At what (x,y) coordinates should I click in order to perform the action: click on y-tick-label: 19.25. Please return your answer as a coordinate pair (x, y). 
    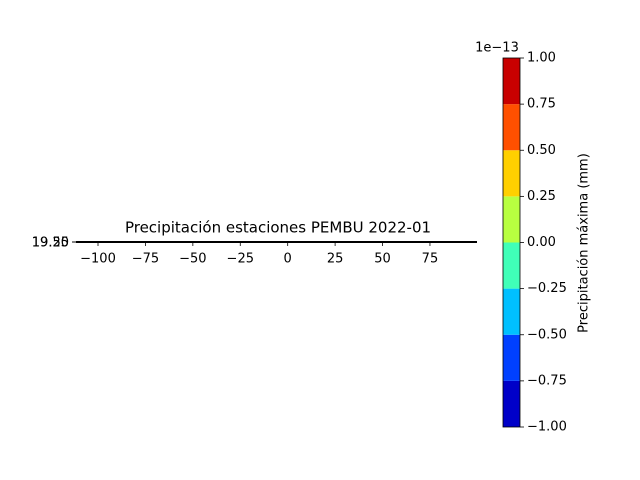
    Looking at the image, I should click on (50, 243).